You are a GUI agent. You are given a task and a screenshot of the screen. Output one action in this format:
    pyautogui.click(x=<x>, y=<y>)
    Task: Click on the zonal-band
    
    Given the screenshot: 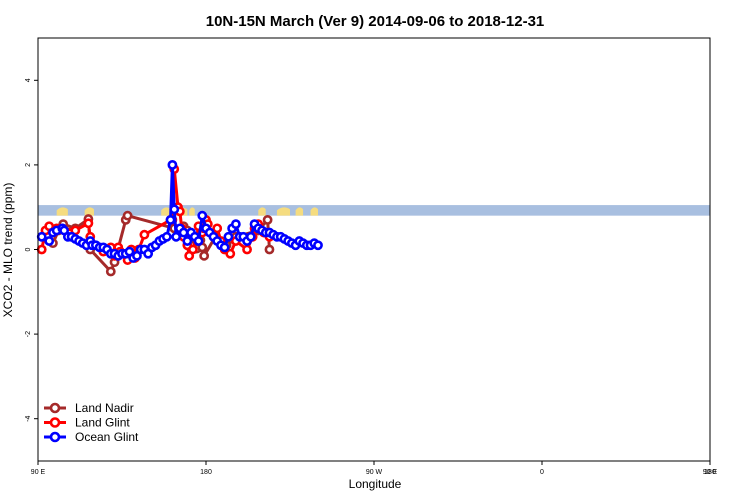 What is the action you would take?
    pyautogui.click(x=374, y=210)
    